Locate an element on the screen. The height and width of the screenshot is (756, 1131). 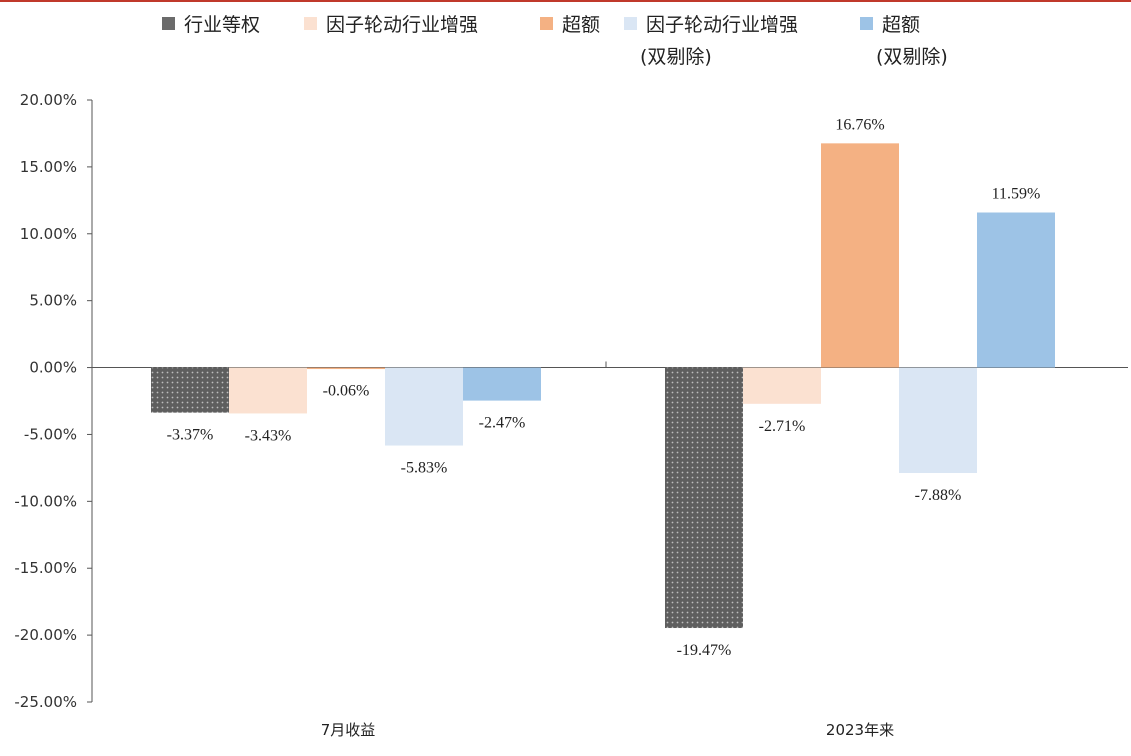
y-tick-label: -10.00% is located at coordinates (45, 501).